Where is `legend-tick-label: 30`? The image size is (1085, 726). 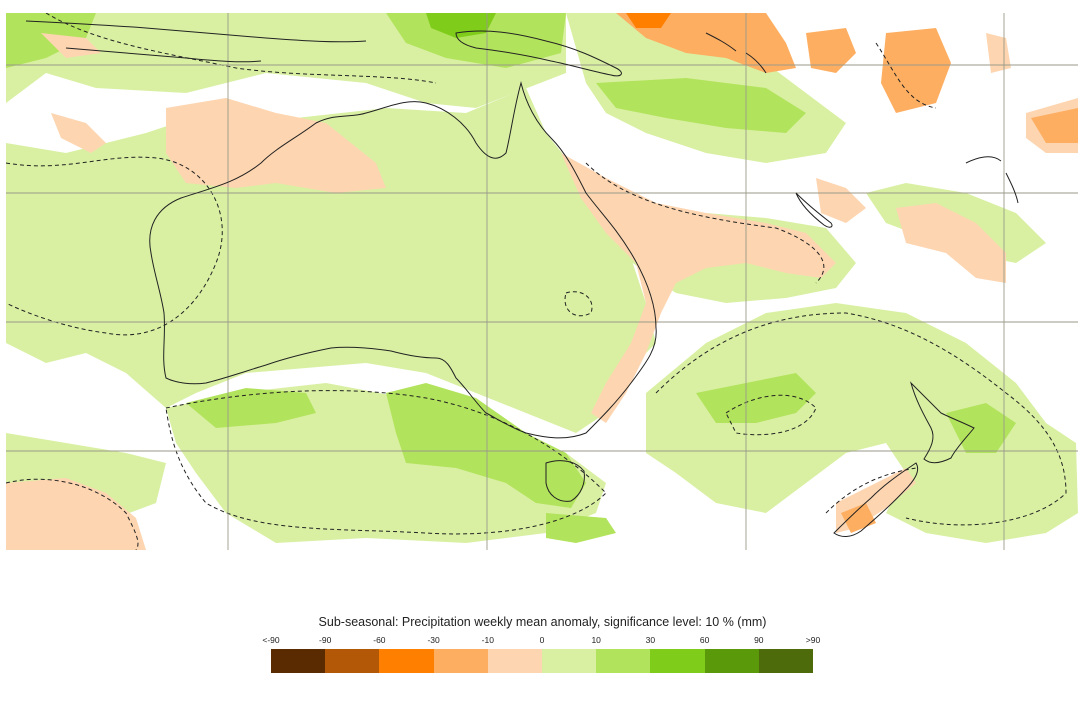 legend-tick-label: 30 is located at coordinates (650, 640).